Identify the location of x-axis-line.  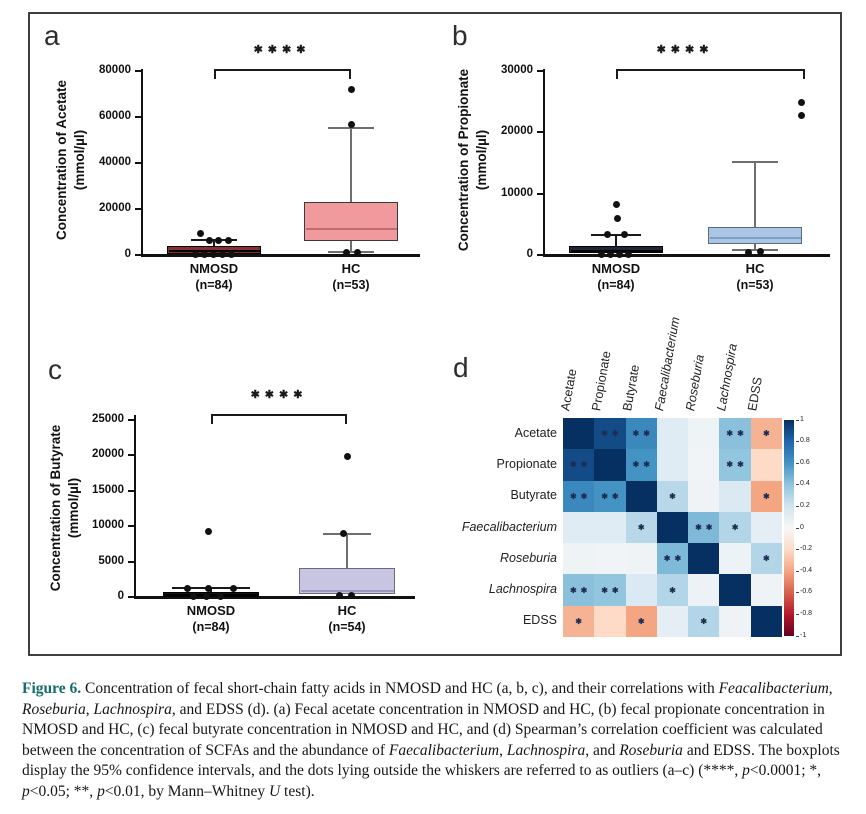
(280, 255).